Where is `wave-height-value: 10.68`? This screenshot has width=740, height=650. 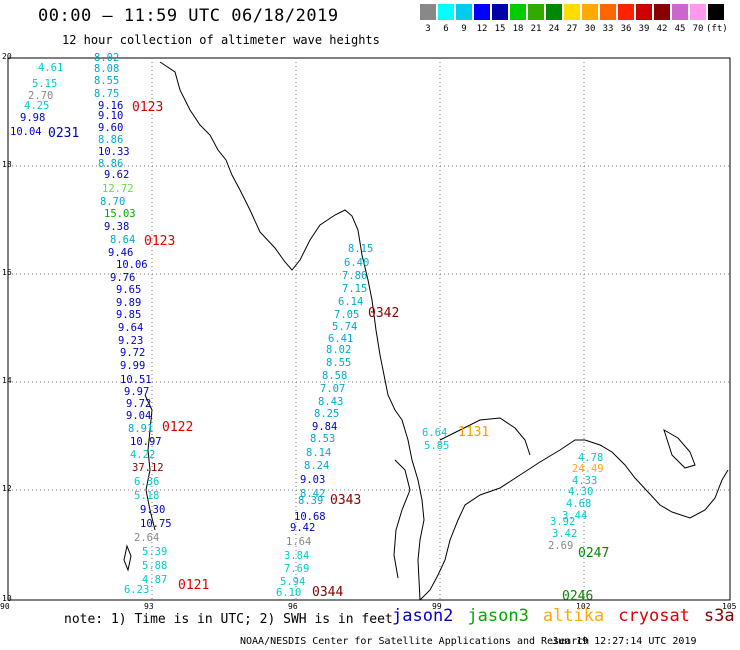
wave-height-value: 10.68 is located at coordinates (310, 517).